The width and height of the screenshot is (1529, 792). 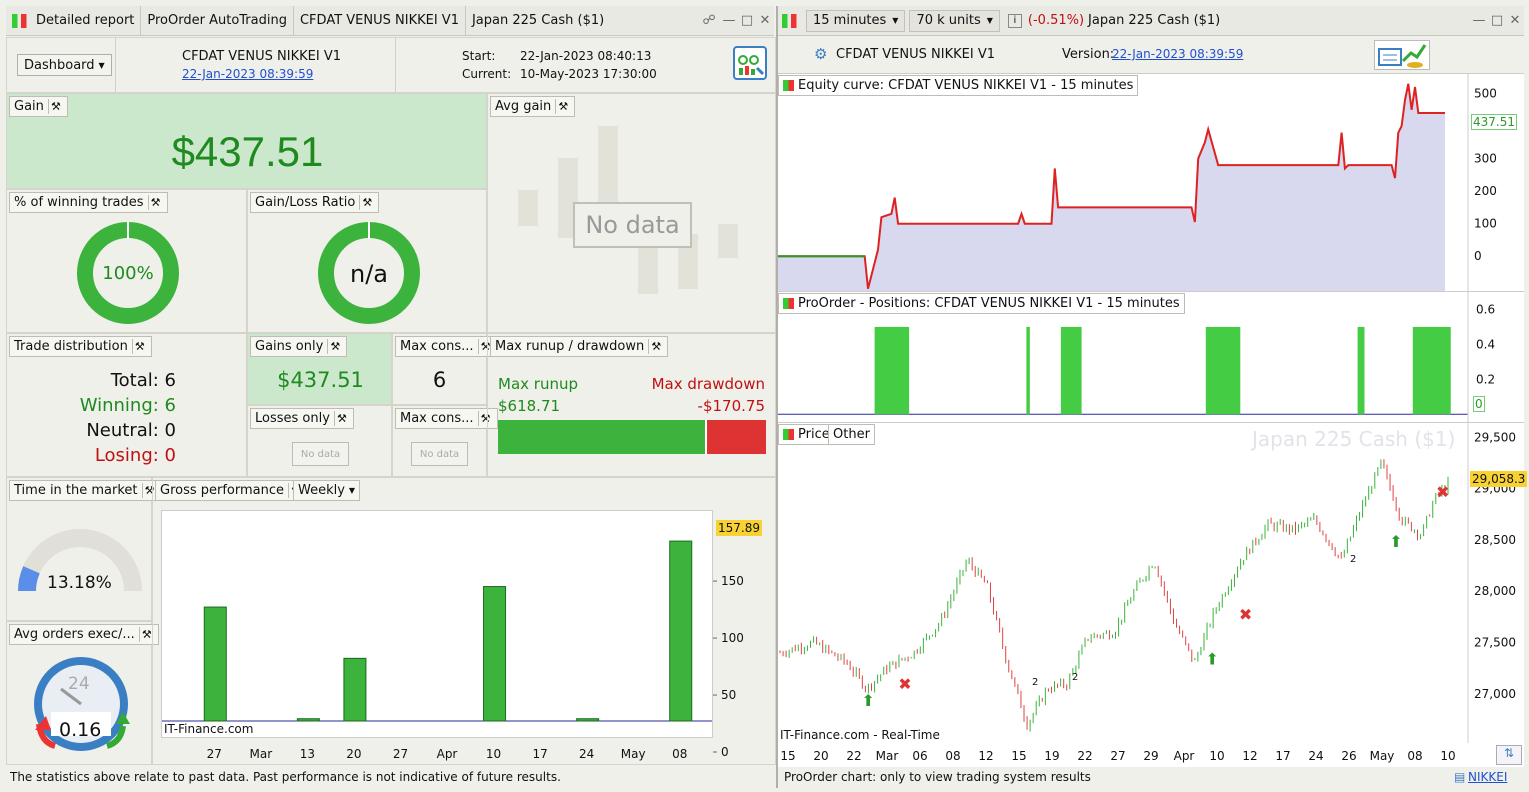 I want to click on x-tick-label: 26, so click(x=1348, y=756).